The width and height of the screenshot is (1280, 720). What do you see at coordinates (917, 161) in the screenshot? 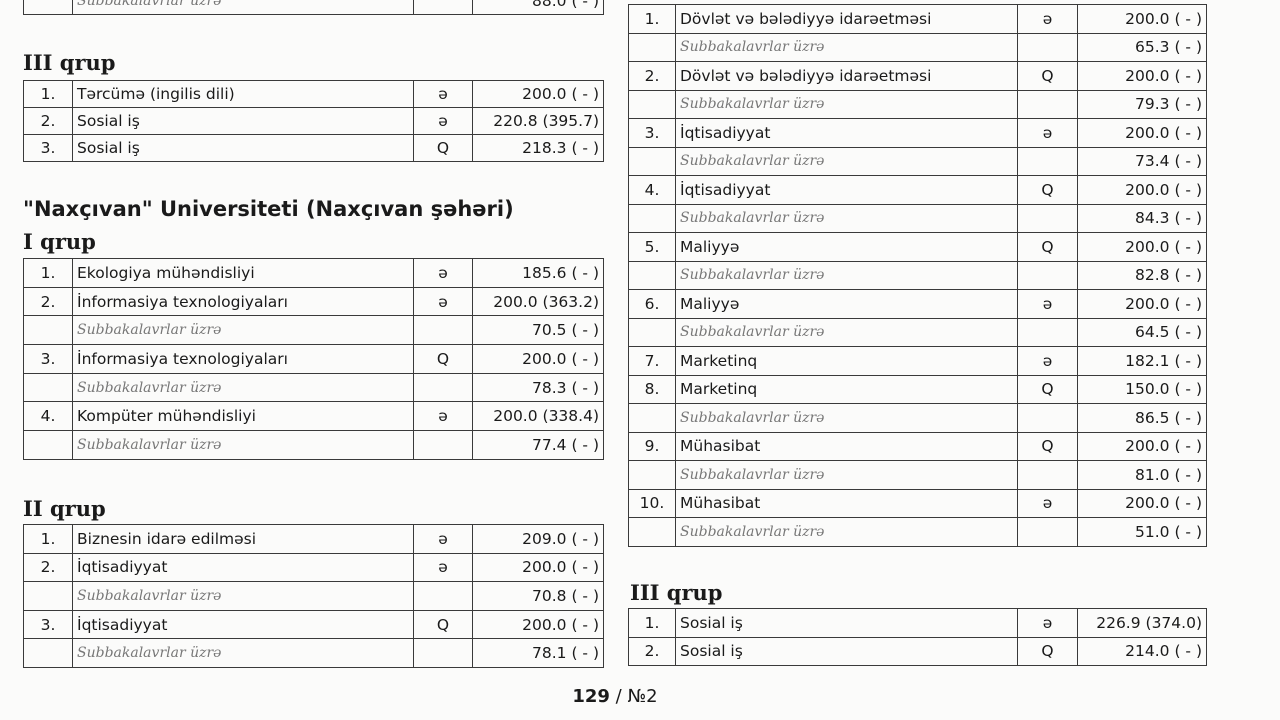
I see `table-row: Subbakalavrlar üzrə 73.4 ( - )` at bounding box center [917, 161].